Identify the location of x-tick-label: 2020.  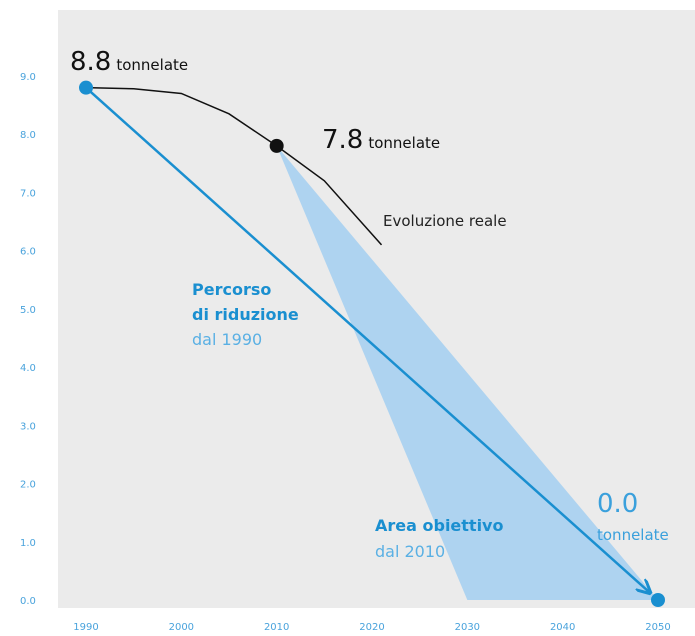
(371, 627).